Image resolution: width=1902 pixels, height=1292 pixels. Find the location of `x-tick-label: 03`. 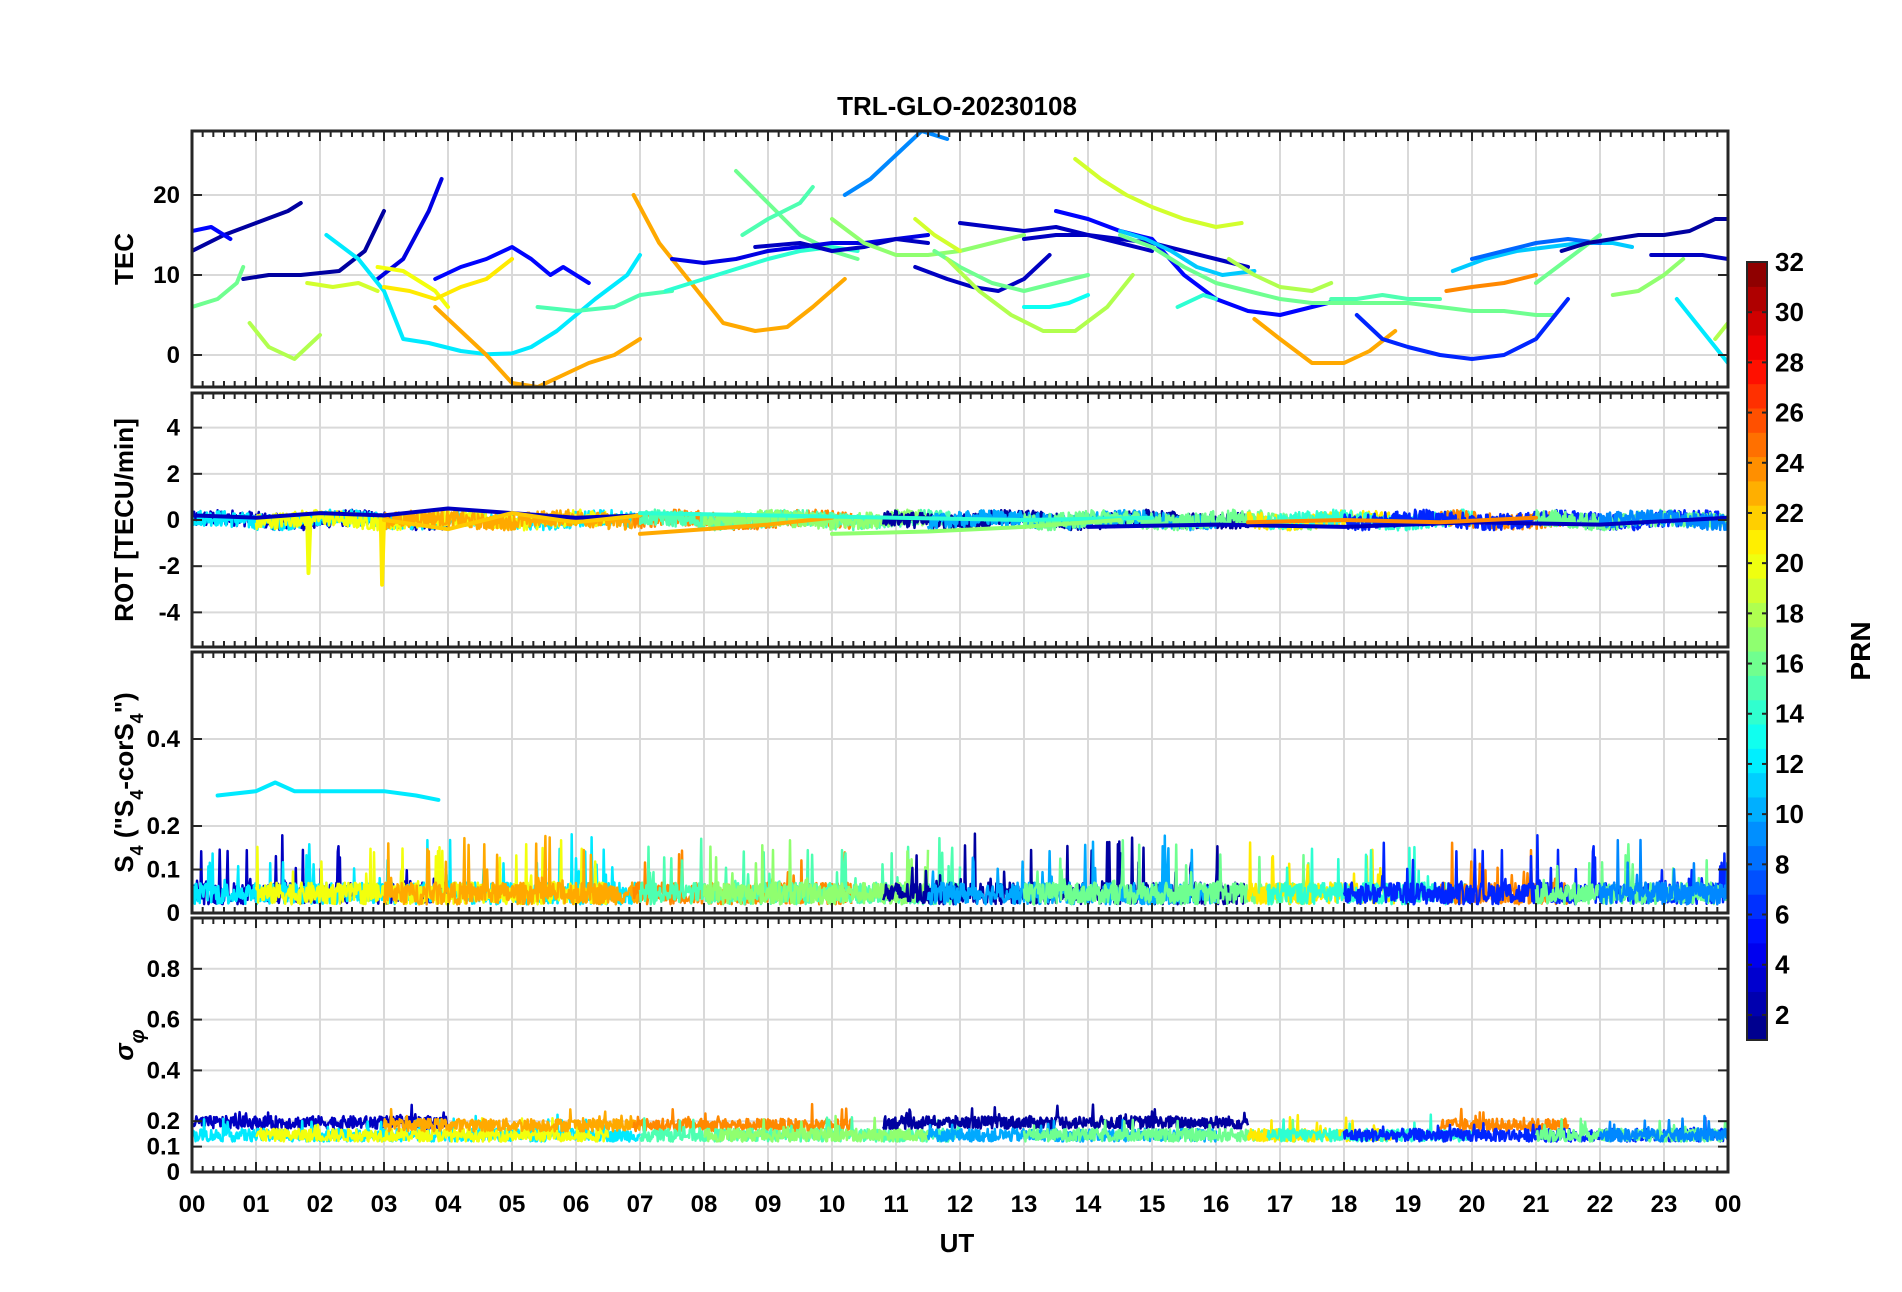

x-tick-label: 03 is located at coordinates (384, 1204).